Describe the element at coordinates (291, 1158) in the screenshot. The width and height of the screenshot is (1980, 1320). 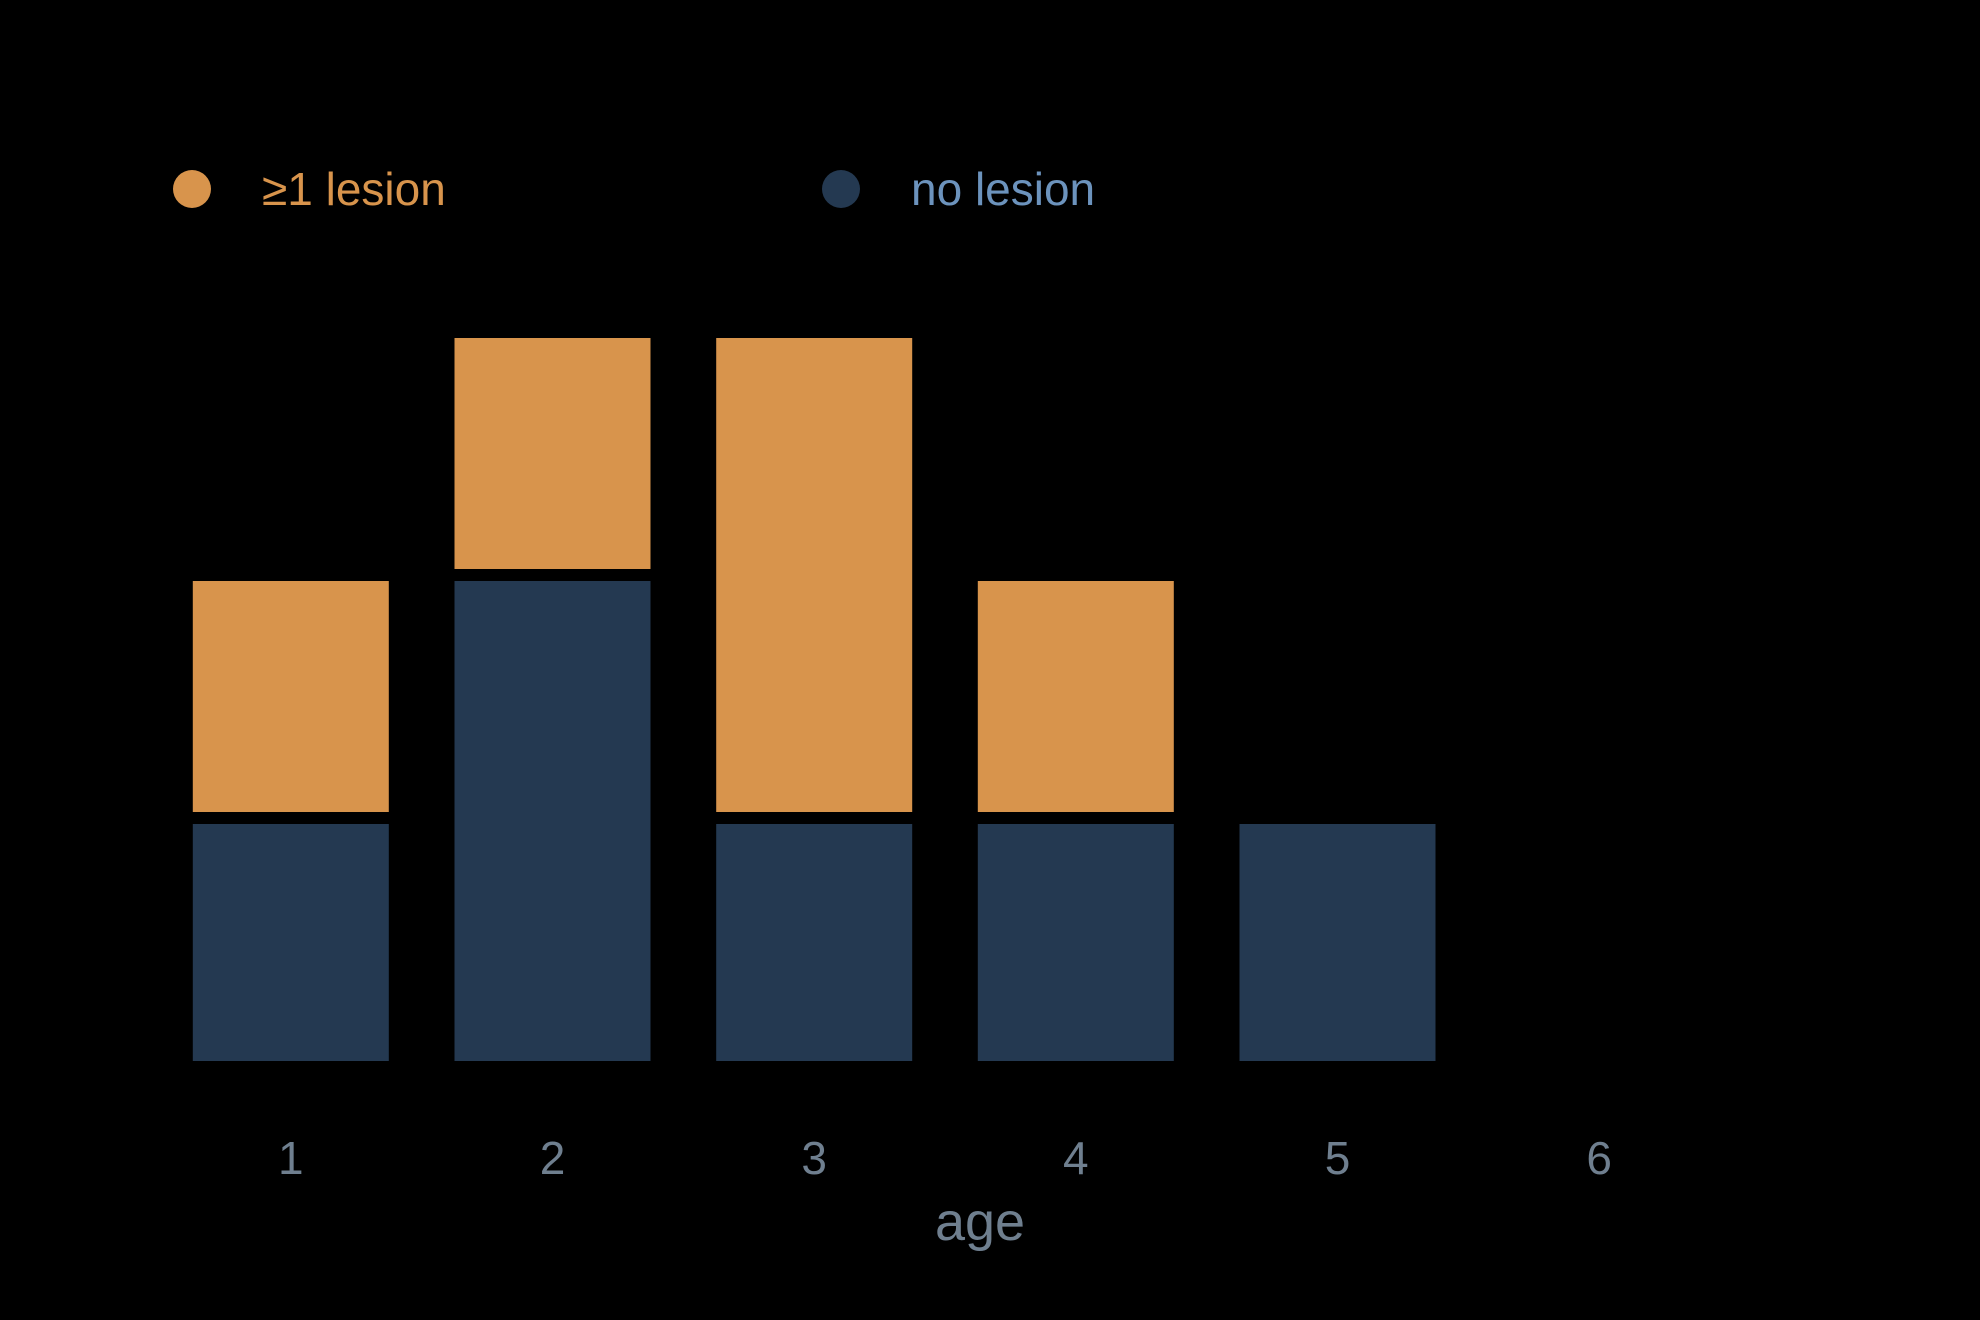
I see `x-tick-label: 1` at that location.